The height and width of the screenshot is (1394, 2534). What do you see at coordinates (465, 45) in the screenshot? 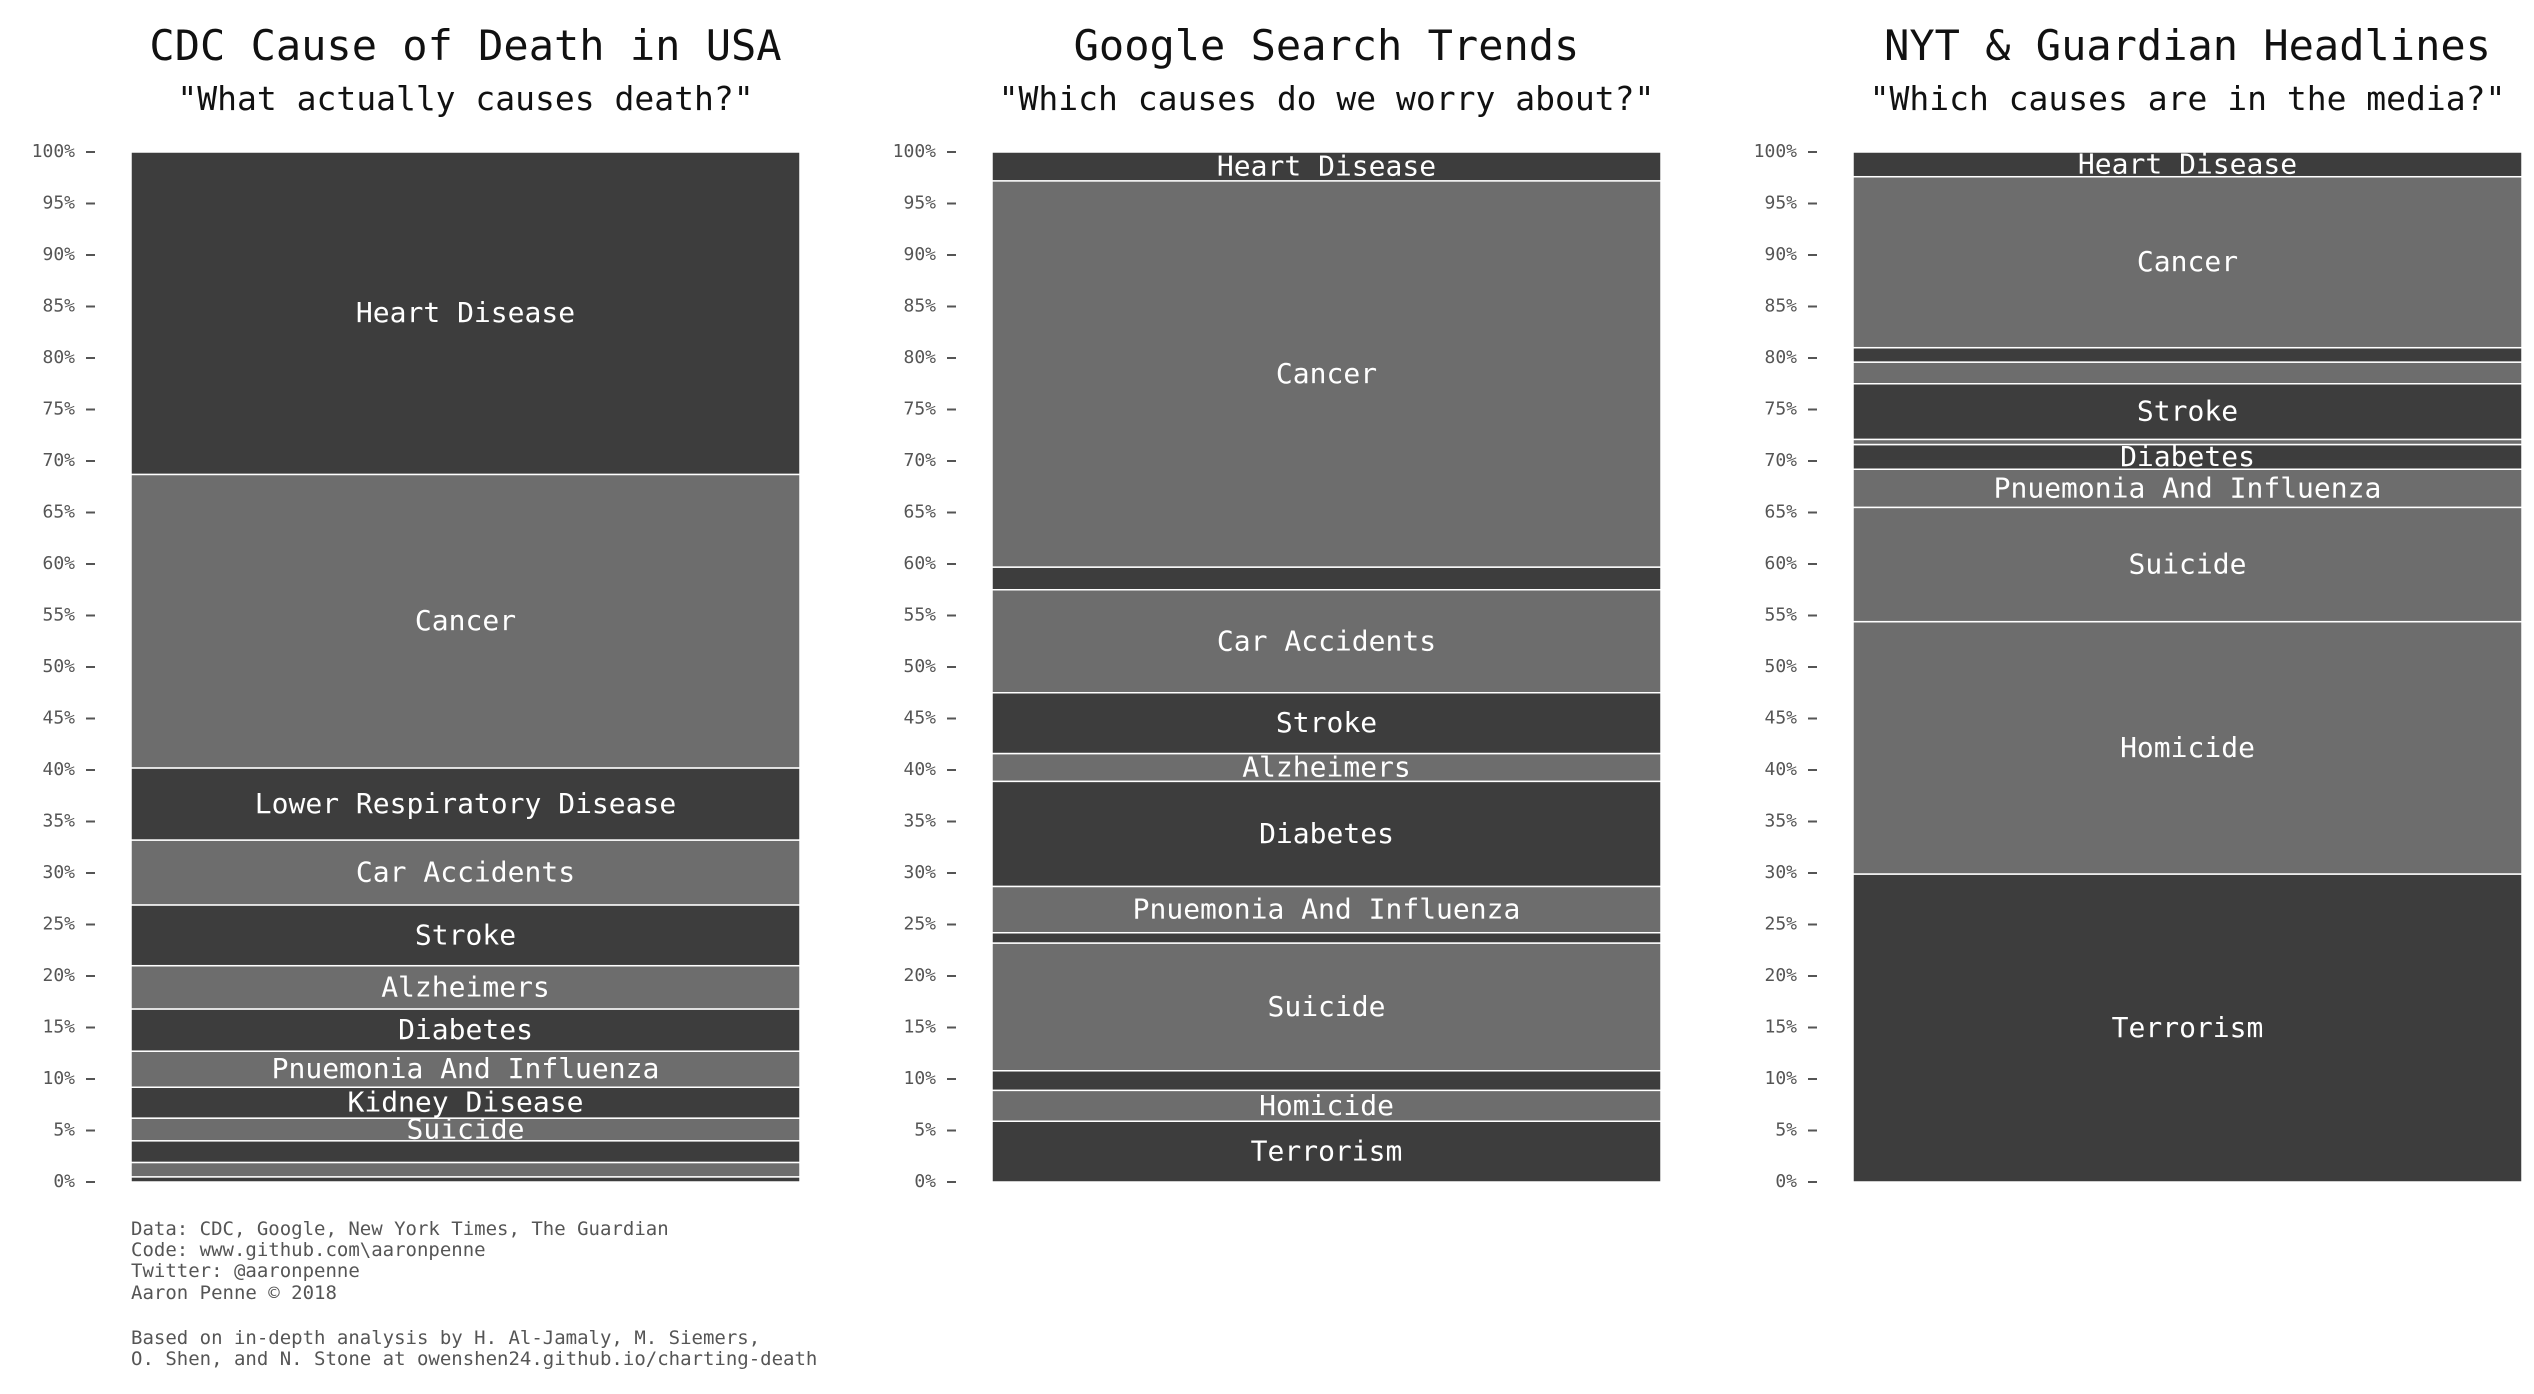
I see `chart-title: CDC Cause of Death in USA` at bounding box center [465, 45].